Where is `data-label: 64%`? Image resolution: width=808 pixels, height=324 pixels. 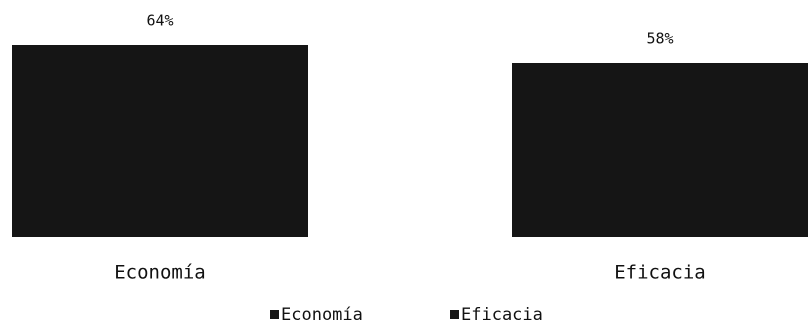 data-label: 64% is located at coordinates (159, 21).